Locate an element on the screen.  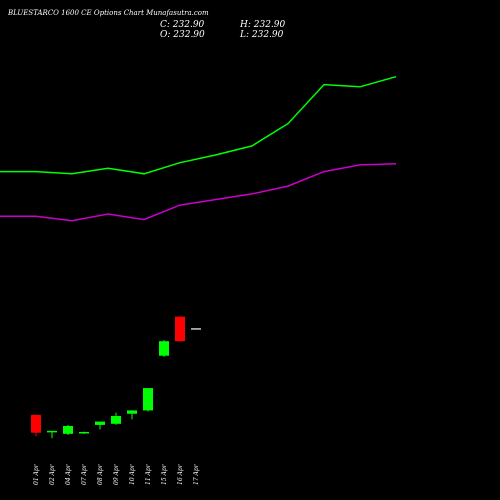
x-tick-label: 09 Apr is located at coordinates (116, 474).